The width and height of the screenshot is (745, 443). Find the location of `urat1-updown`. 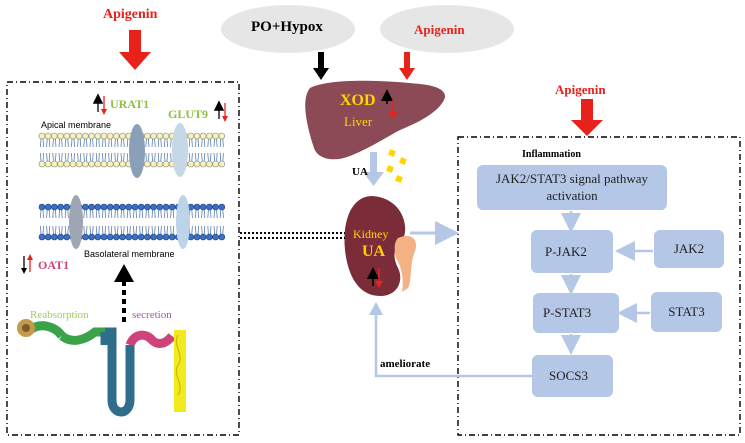

urat1-updown is located at coordinates (99, 104).